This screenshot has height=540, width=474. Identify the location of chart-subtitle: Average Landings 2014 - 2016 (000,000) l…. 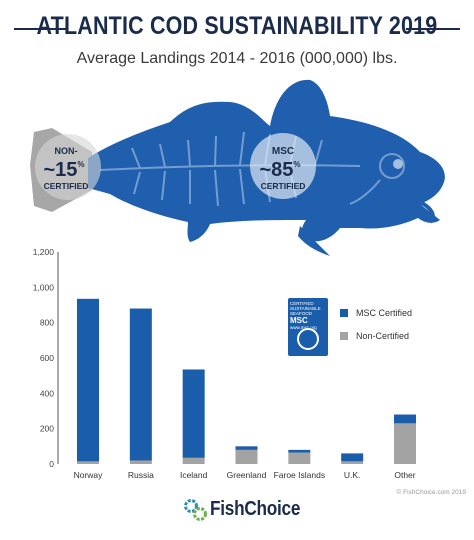
(237, 58).